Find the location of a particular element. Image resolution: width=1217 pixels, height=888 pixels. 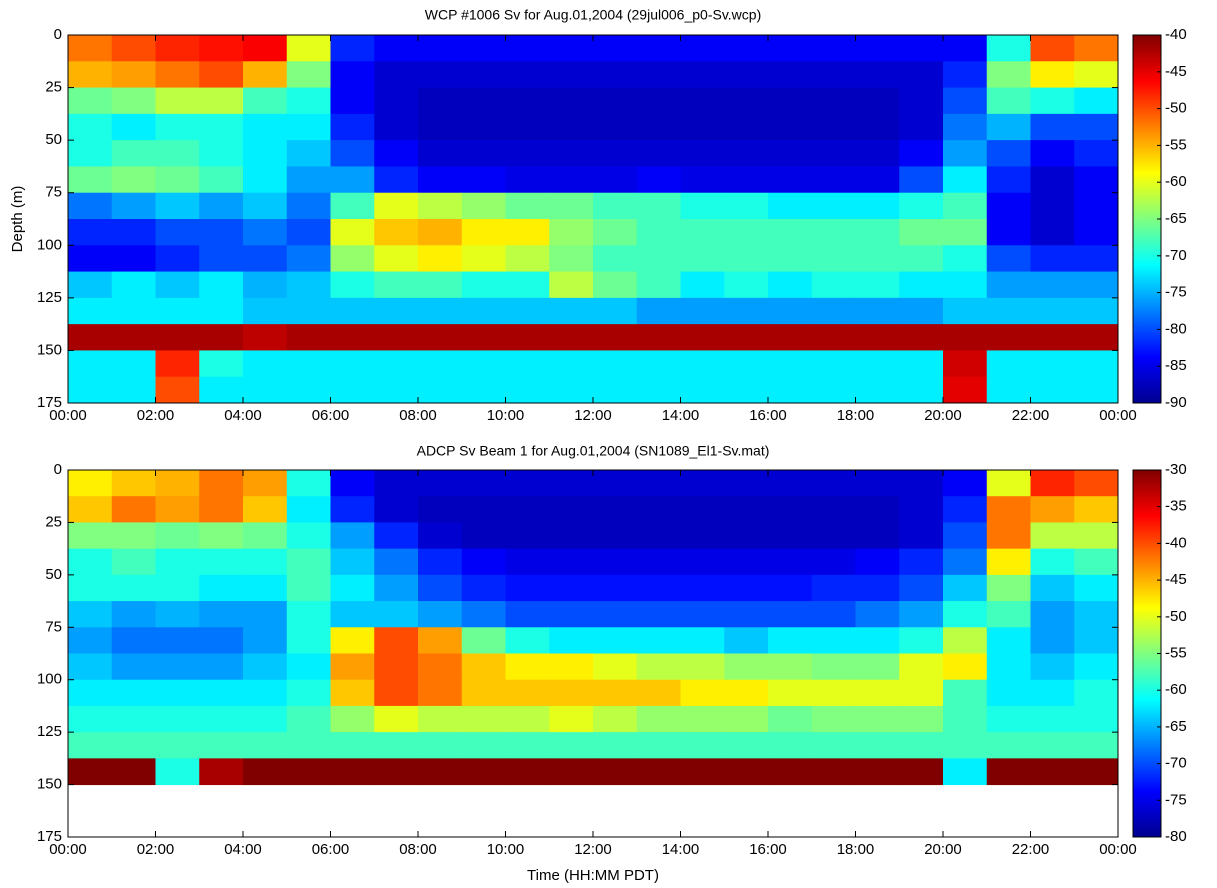

x-tick-label: 00:00 is located at coordinates (68, 849).